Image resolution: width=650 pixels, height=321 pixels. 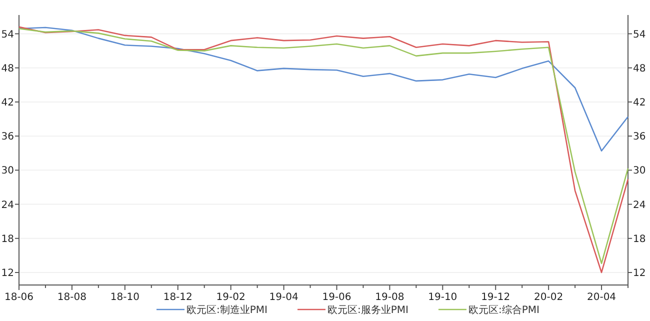 I want to click on y2-tick-label: 42, so click(x=639, y=102).